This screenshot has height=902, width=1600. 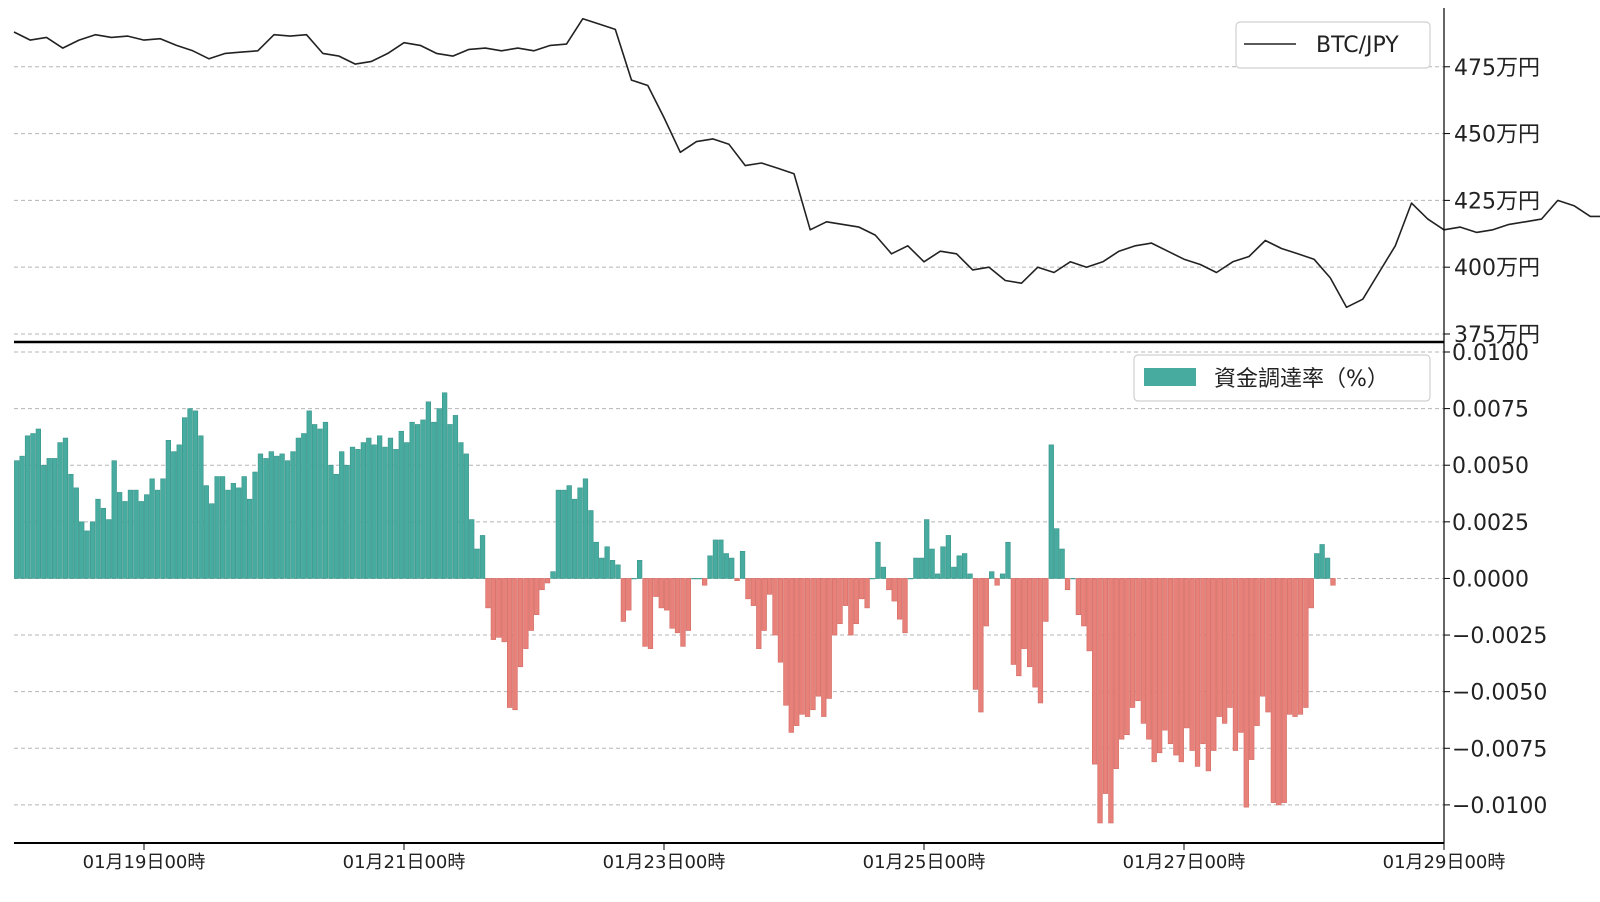 What do you see at coordinates (1499, 636) in the screenshot?
I see `funding-ytick-label: −0.0025` at bounding box center [1499, 636].